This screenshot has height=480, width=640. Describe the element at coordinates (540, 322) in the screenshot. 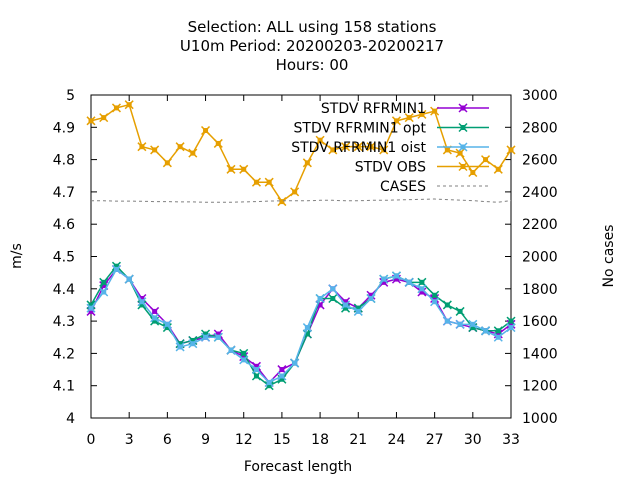

I see `y2-tick-label: 1600` at that location.